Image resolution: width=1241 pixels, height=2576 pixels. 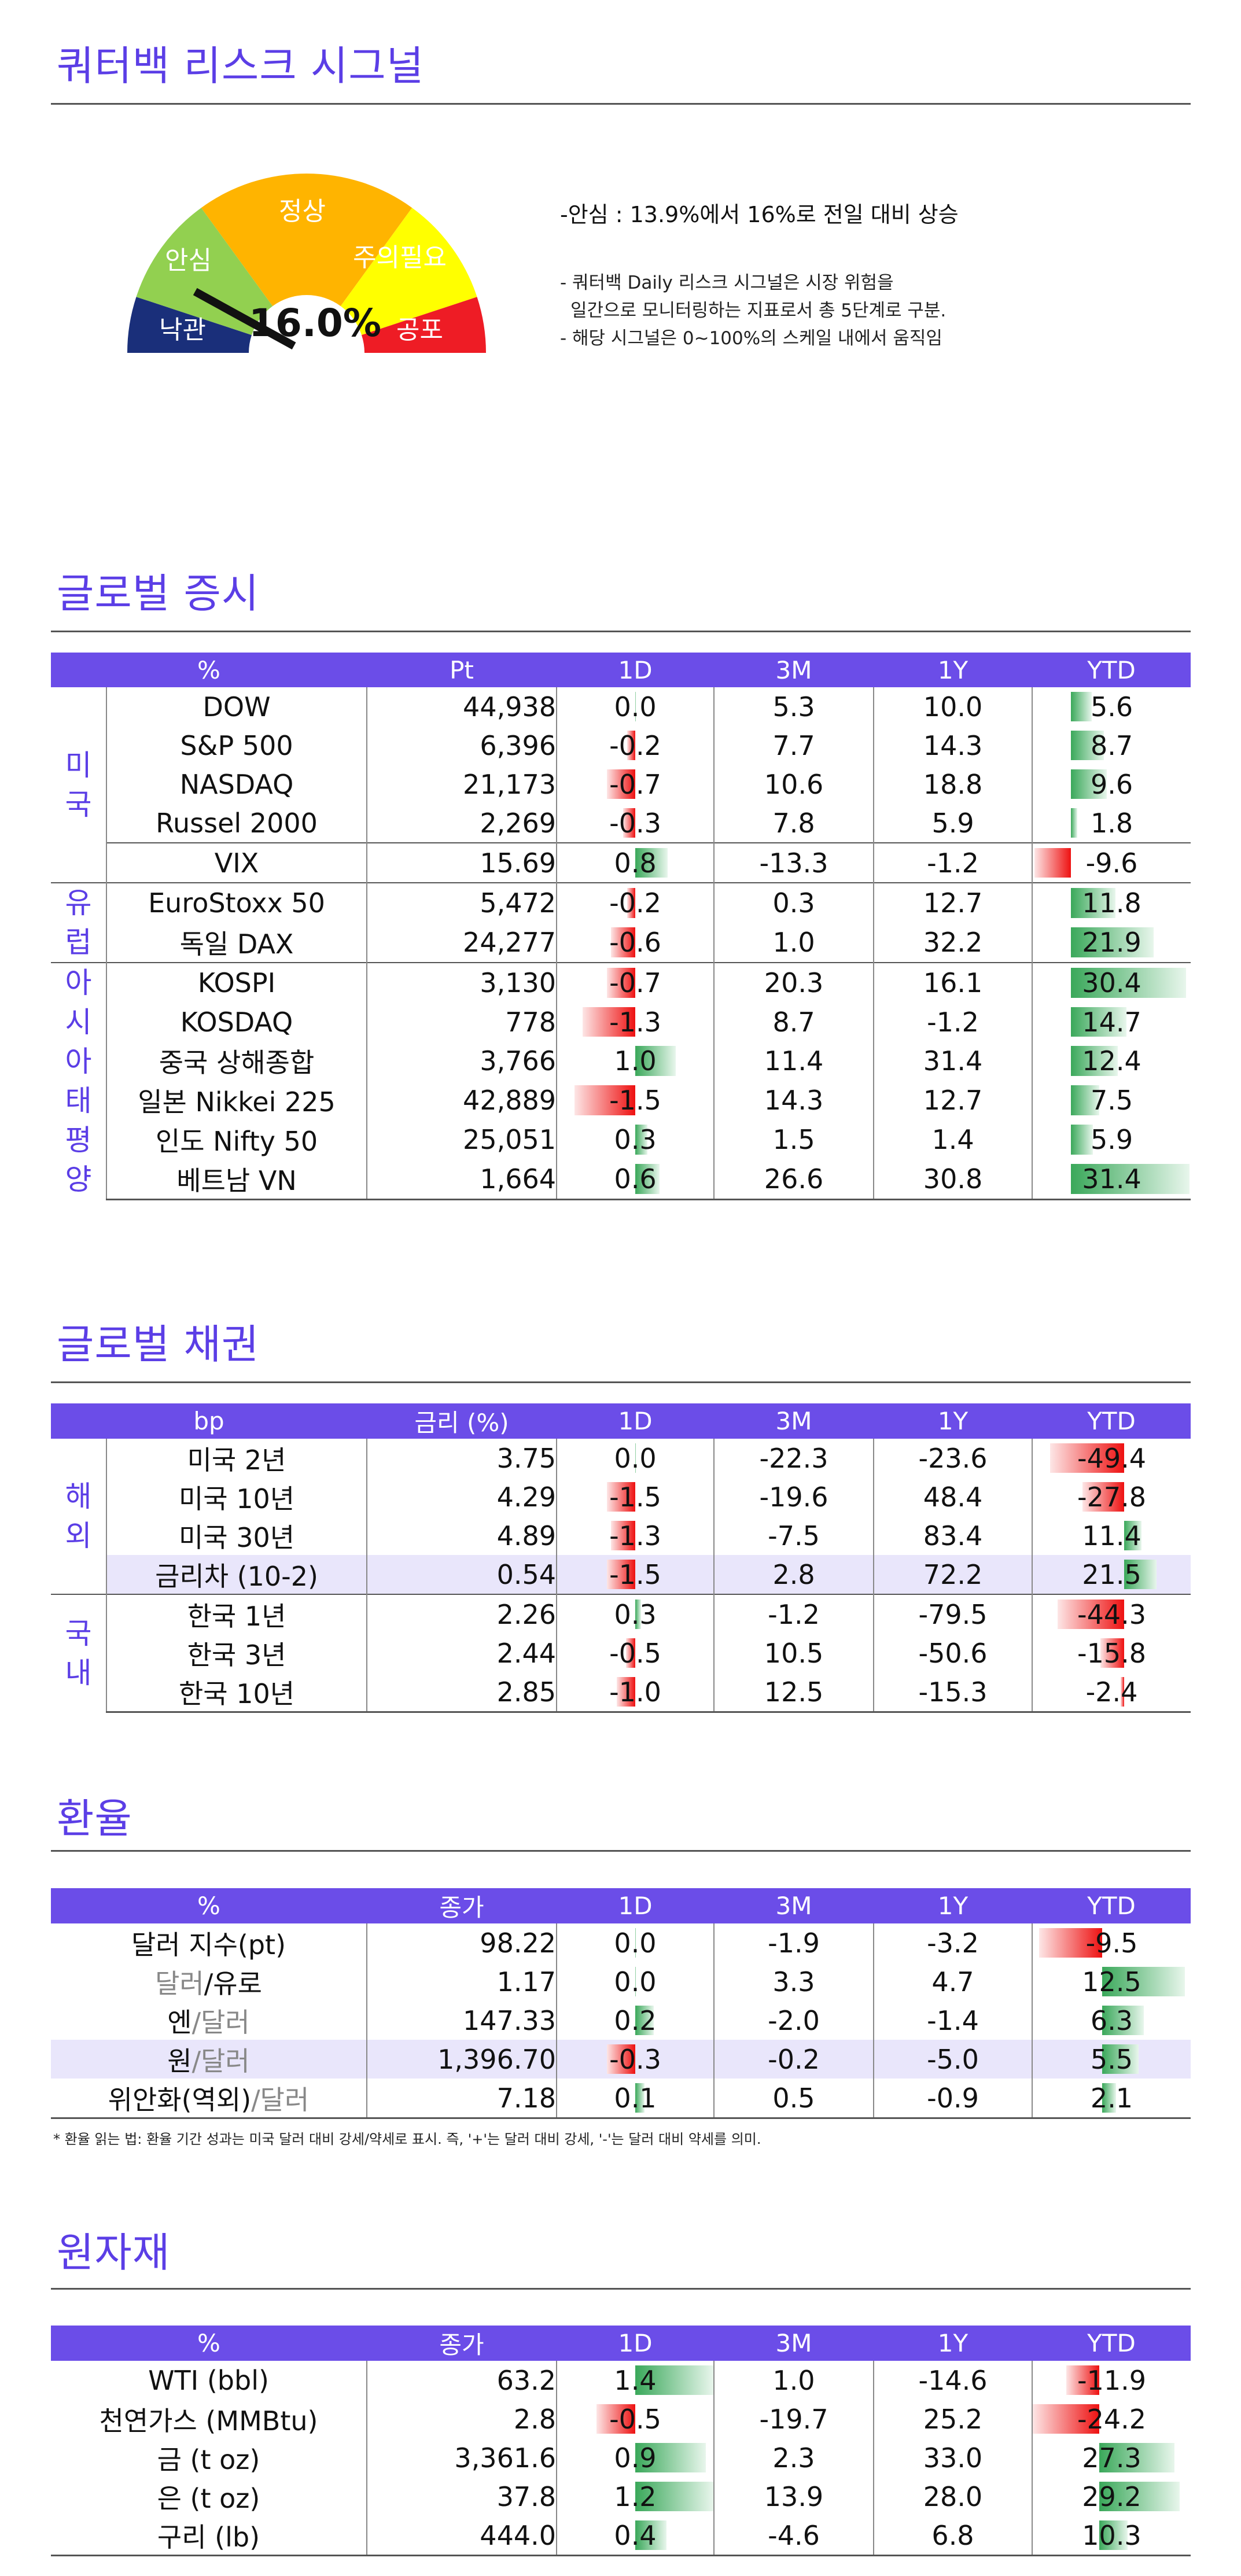 I want to click on gauge-needle, so click(x=244, y=319).